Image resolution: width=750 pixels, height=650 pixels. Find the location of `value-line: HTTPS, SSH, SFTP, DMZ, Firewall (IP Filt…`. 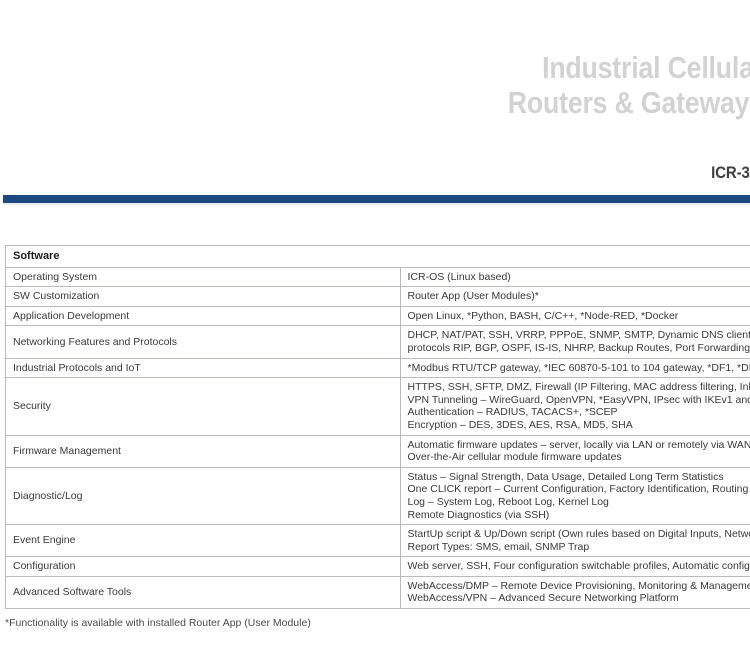

value-line: HTTPS, SSH, SFTP, DMZ, Firewall (IP Filt… is located at coordinates (578, 387).